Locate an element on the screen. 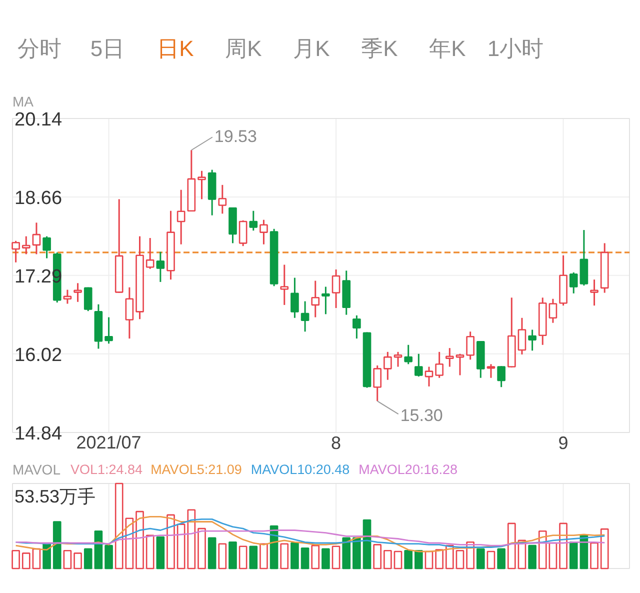 Image resolution: width=640 pixels, height=593 pixels. annotation: 15.30 is located at coordinates (421, 416).